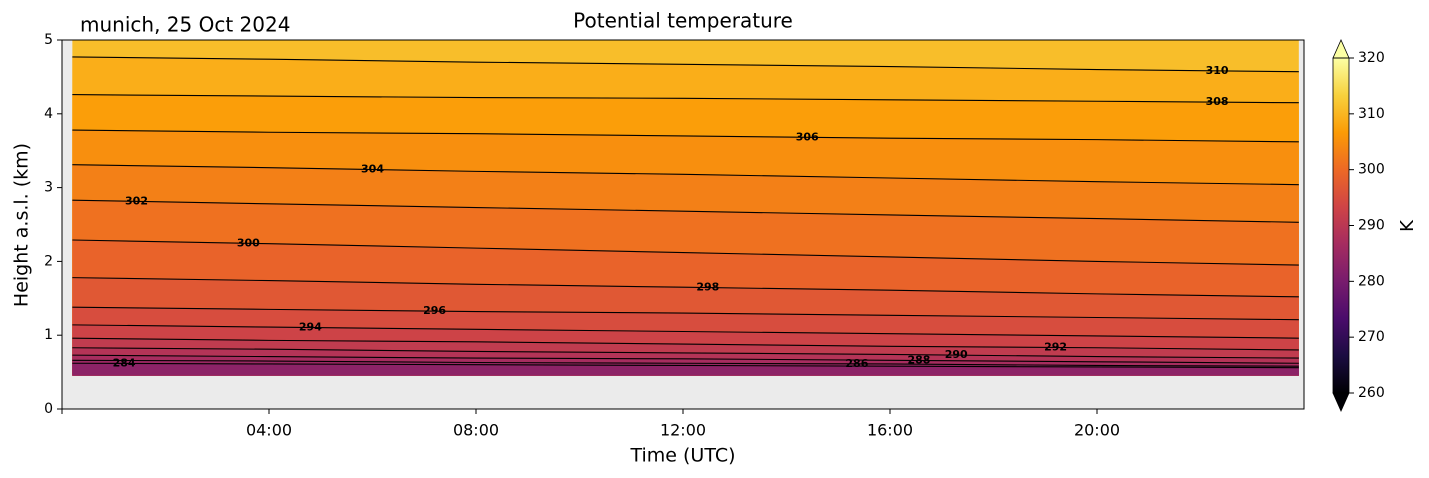 The height and width of the screenshot is (478, 1429). Describe the element at coordinates (269, 430) in the screenshot. I see `x-tick-label: 04:00` at that location.